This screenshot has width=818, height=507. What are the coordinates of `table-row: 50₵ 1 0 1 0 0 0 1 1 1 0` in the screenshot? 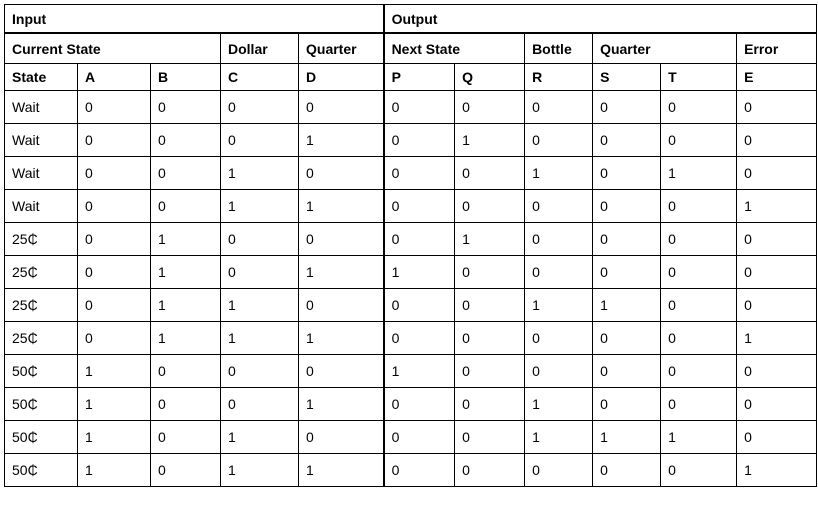 It's located at (411, 437).